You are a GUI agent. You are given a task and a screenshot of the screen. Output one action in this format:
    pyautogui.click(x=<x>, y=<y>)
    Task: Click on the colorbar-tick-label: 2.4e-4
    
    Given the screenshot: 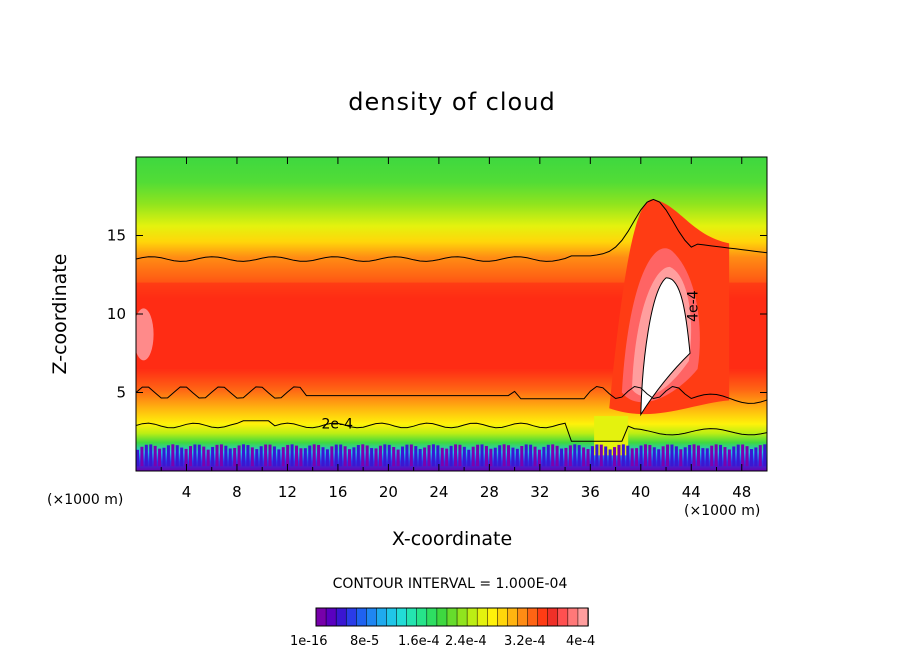 What is the action you would take?
    pyautogui.click(x=466, y=641)
    